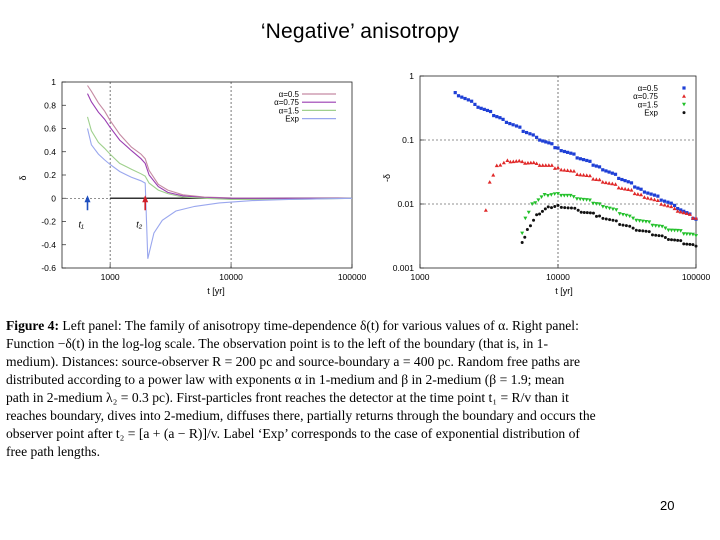 This screenshot has height=540, width=720. Describe the element at coordinates (50, 129) in the screenshot. I see `y-tick-label: 0.6` at that location.